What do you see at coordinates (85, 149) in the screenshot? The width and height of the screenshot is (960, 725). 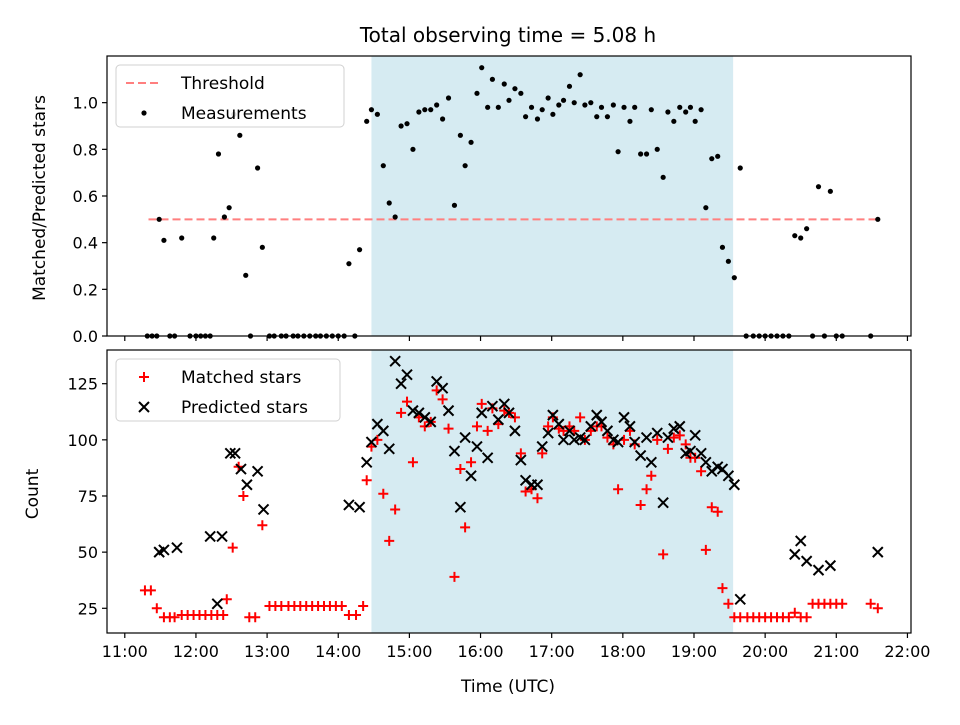 I see `top-y-tick-label: 0.8` at bounding box center [85, 149].